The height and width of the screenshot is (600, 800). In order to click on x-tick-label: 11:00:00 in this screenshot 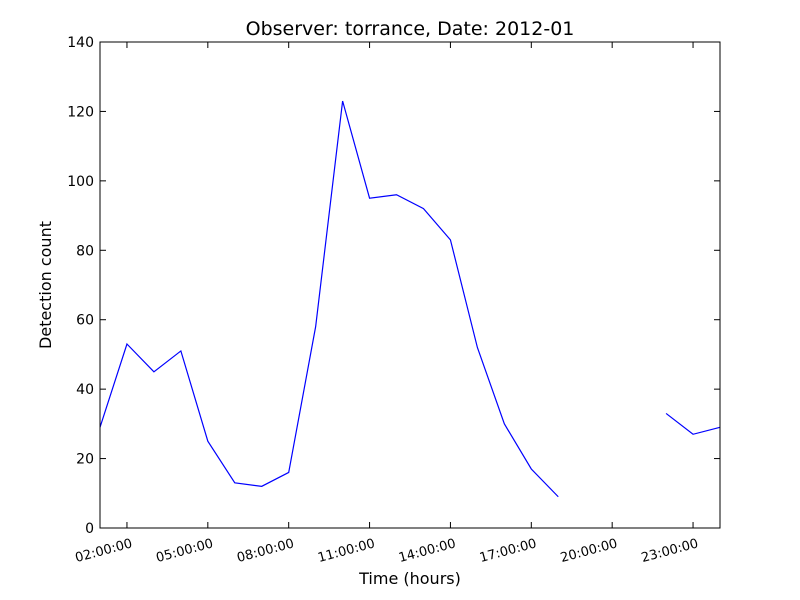, I will do `click(346, 551)`.